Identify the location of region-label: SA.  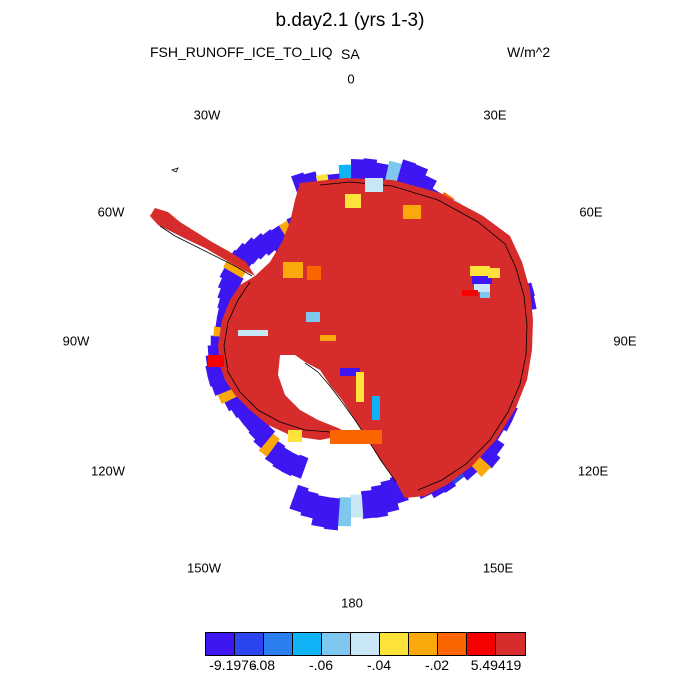
(350, 54).